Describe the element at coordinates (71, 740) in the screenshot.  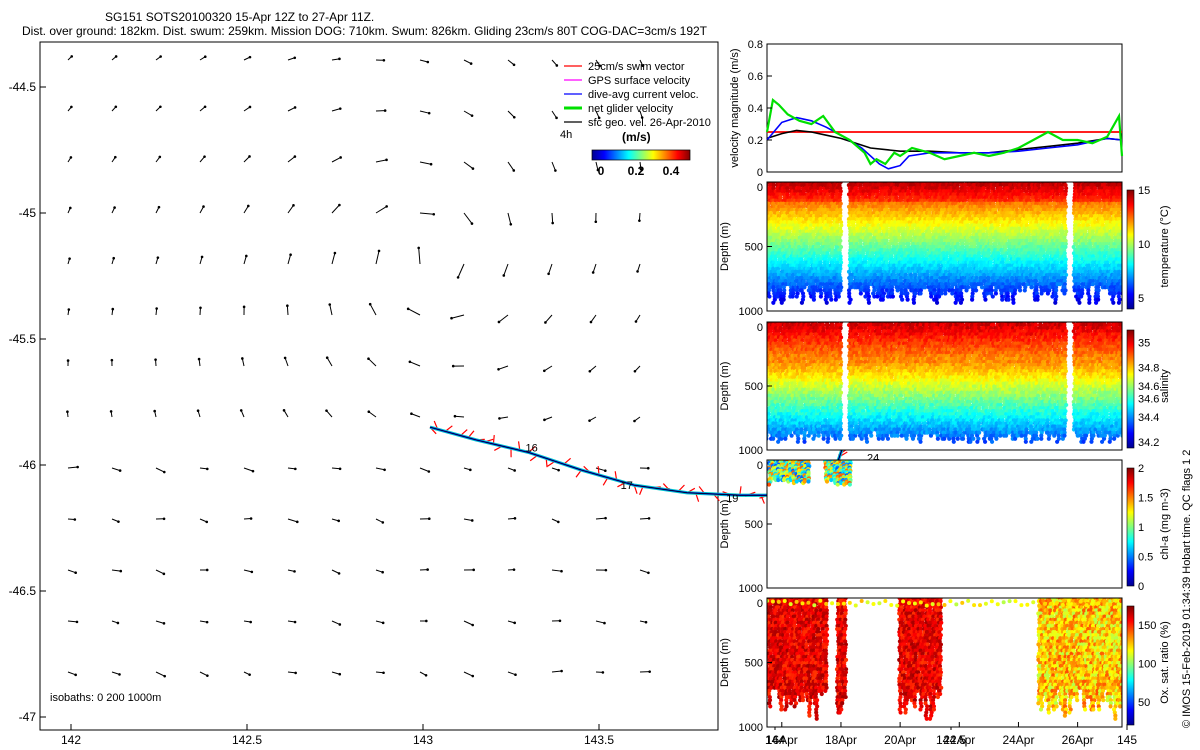
I see `x-tick-label: 142` at that location.